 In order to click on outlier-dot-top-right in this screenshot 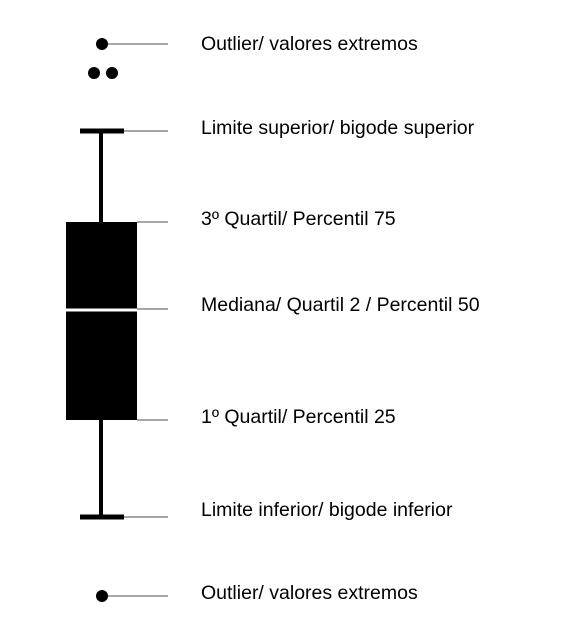, I will do `click(112, 73)`.